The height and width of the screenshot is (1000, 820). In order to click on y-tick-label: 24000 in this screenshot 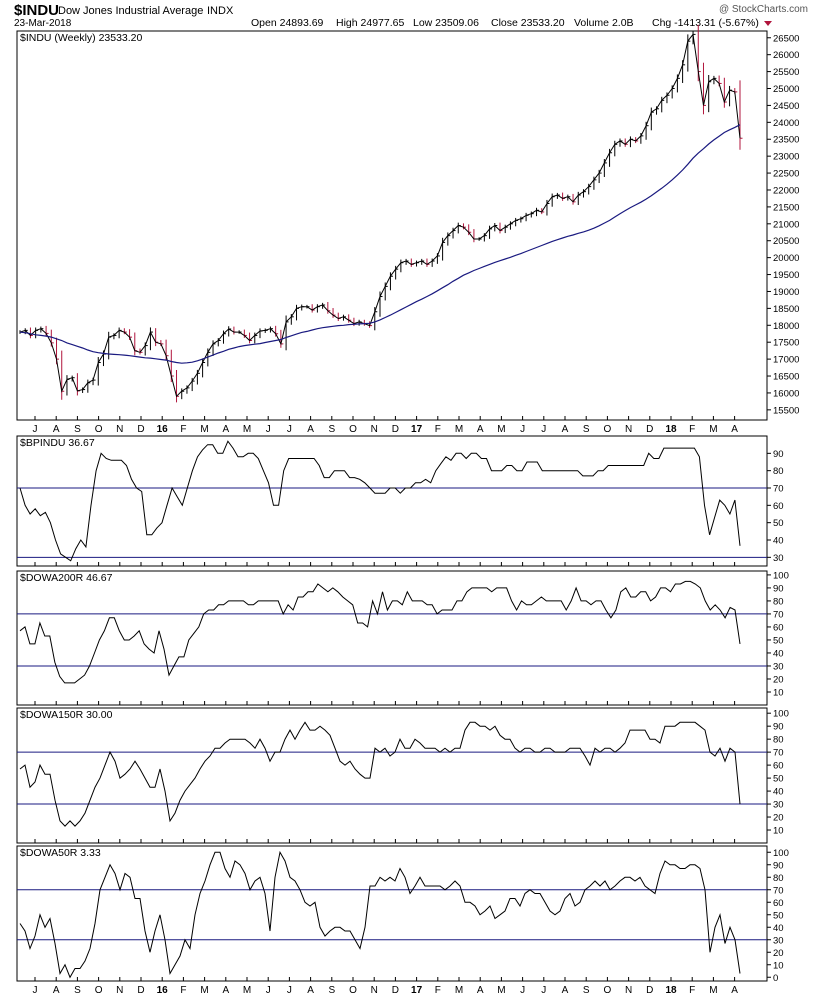, I will do `click(786, 123)`.